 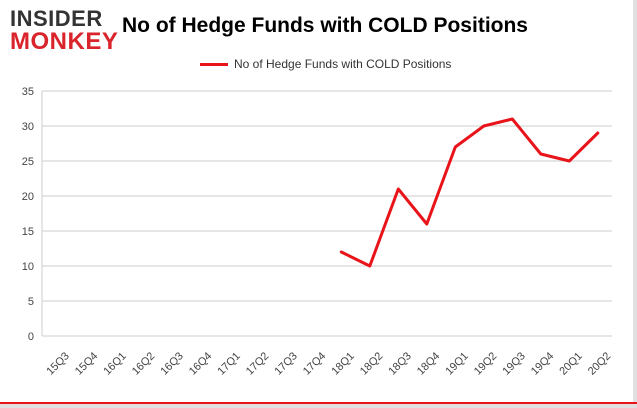 What do you see at coordinates (214, 64) in the screenshot?
I see `legend-swatch` at bounding box center [214, 64].